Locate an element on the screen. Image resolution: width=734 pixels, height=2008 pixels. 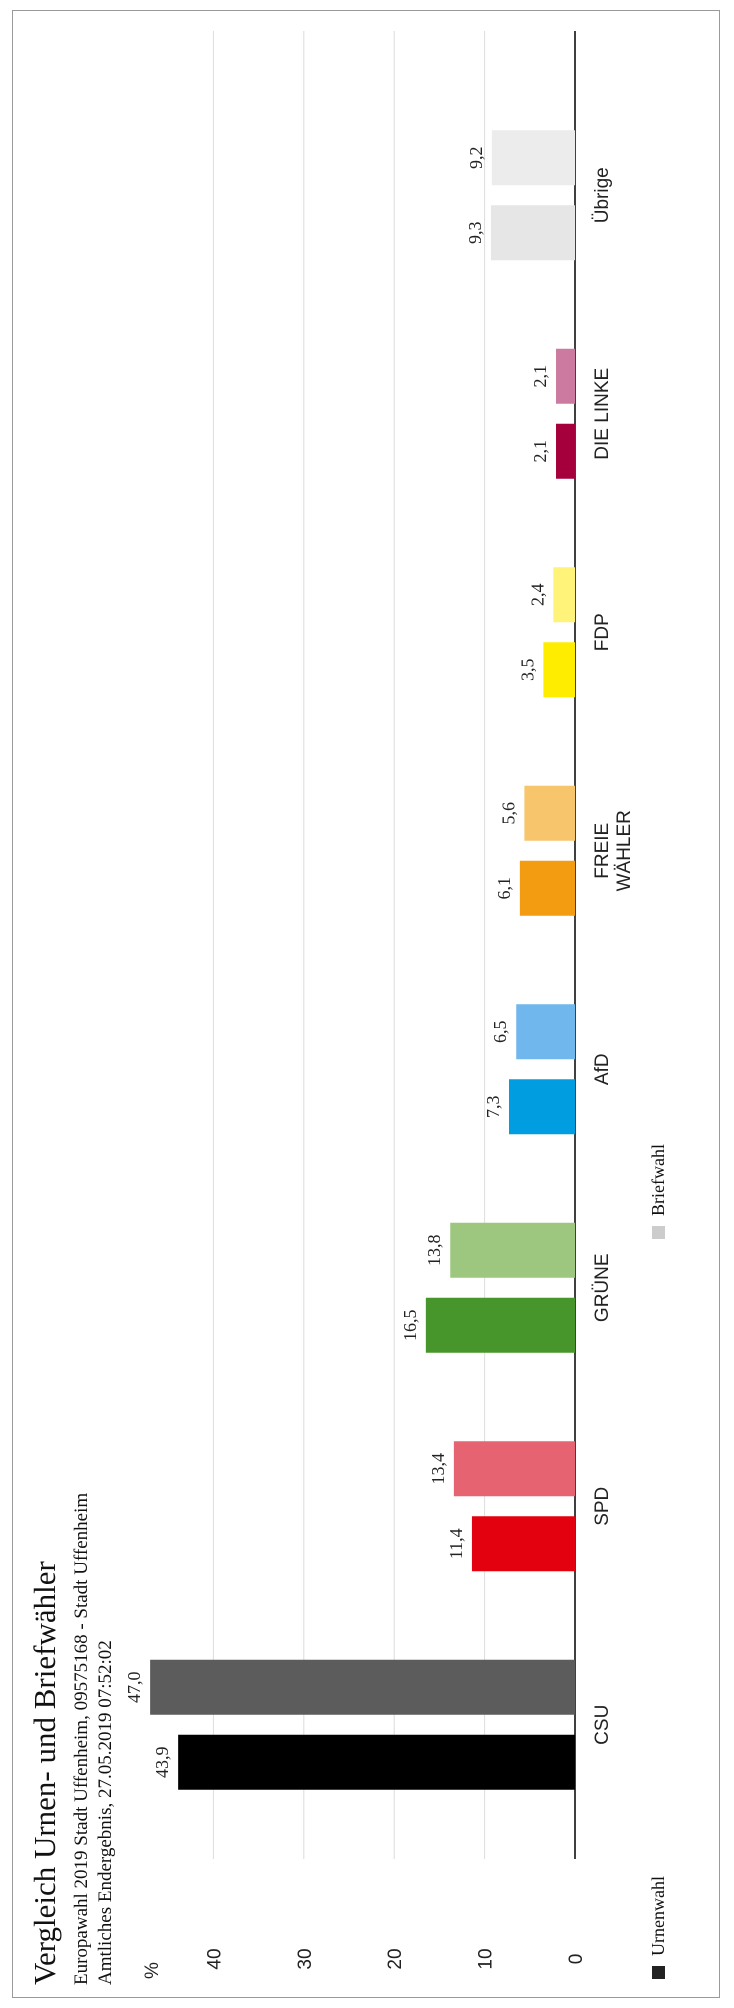
data-label-gr-ne-urnenwahl: 16,5 is located at coordinates (410, 1326).